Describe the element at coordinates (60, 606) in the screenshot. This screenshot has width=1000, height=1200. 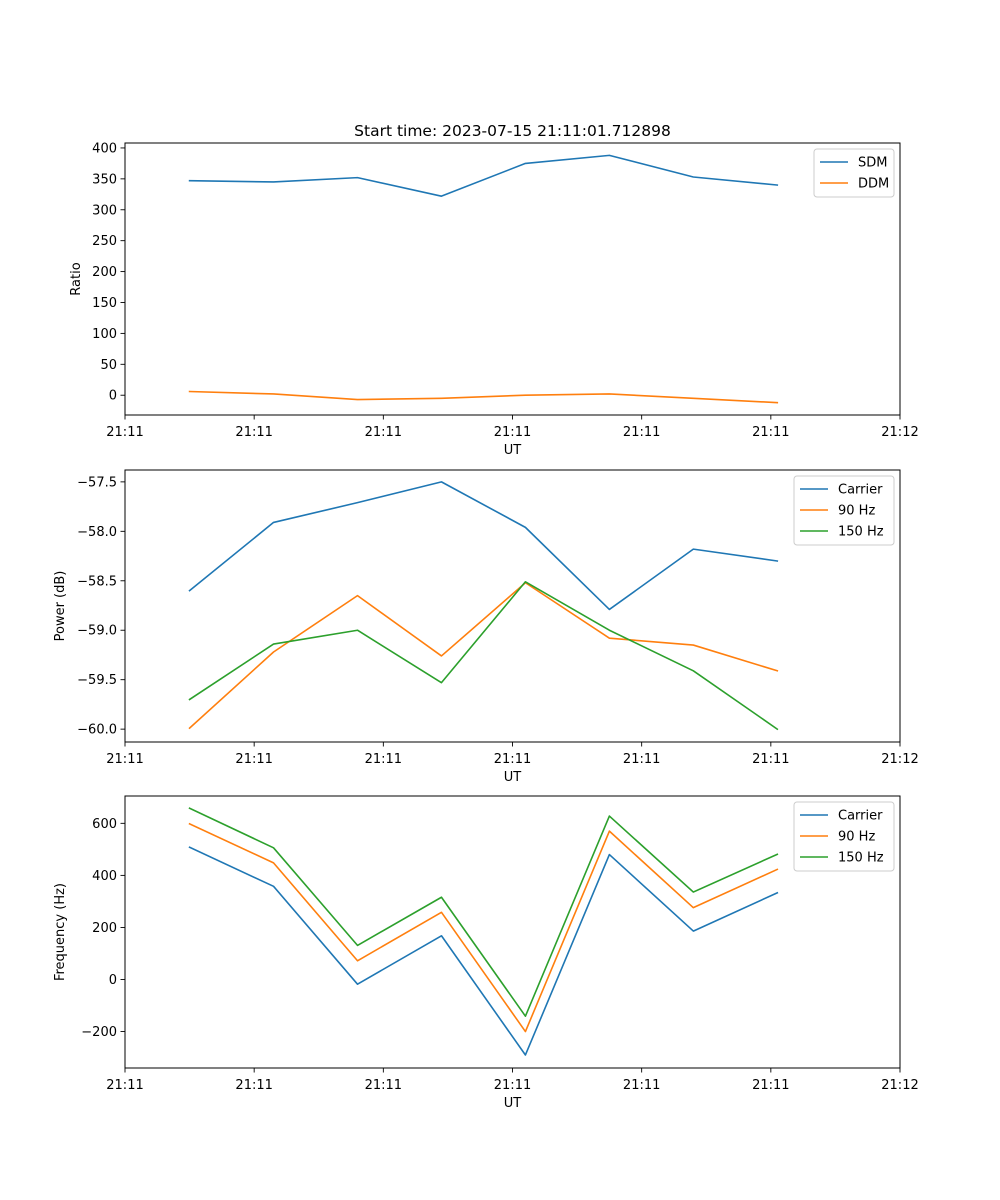
I see `y-axis-label: Power (dB)` at that location.